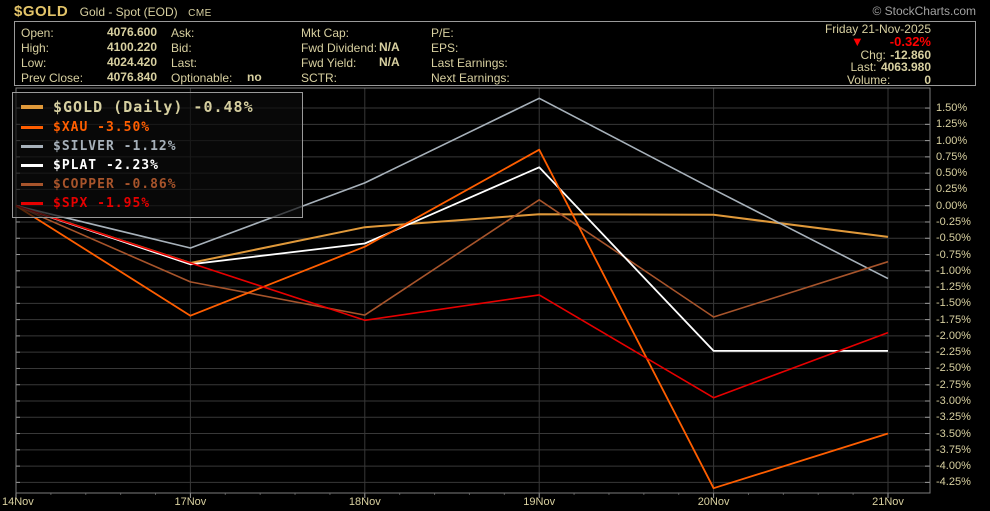  I want to click on symbol-label: $GOLD, so click(41, 11).